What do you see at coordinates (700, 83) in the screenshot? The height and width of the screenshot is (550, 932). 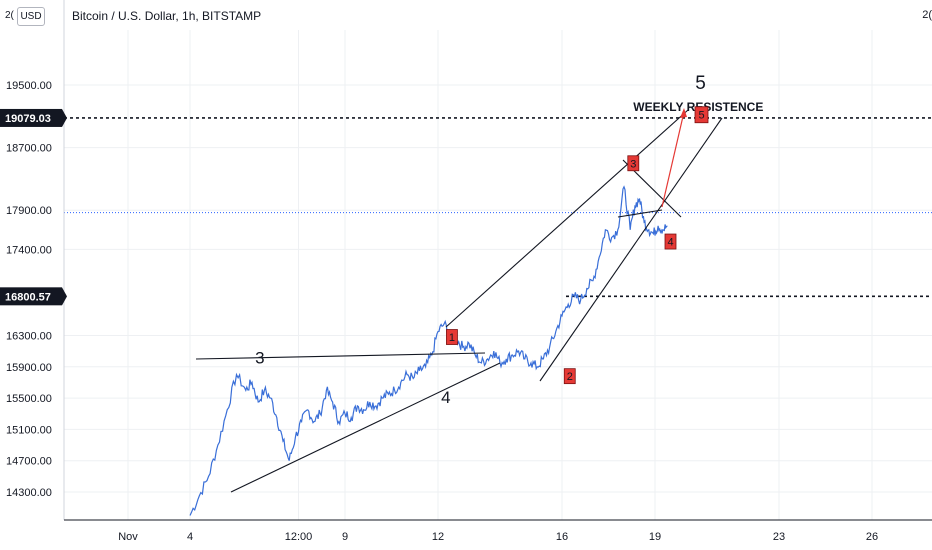 I see `wave-label: 5` at bounding box center [700, 83].